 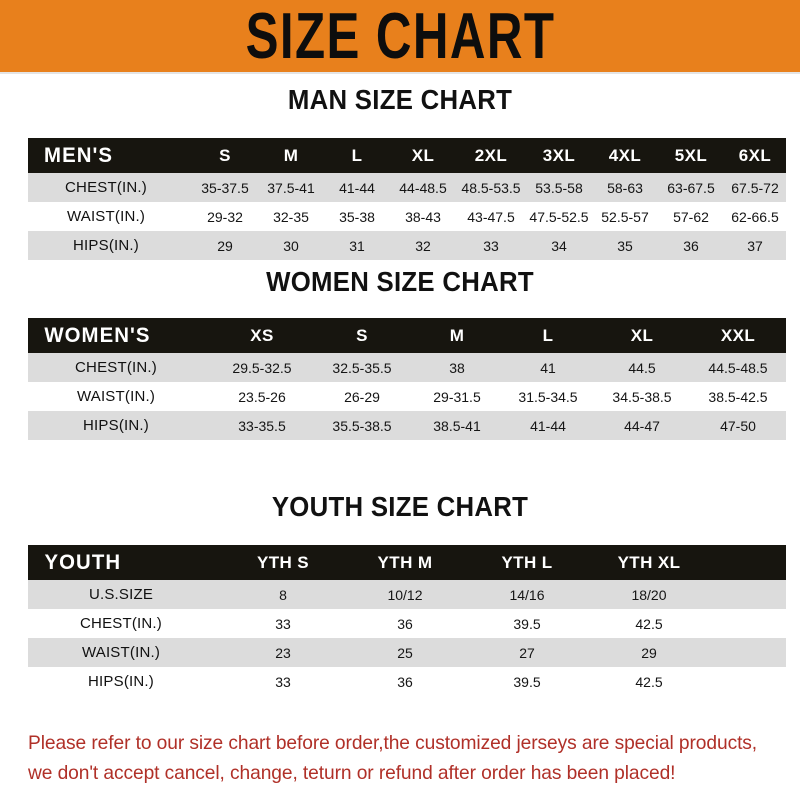 I want to click on cell-value: 53.5-58, so click(x=559, y=187).